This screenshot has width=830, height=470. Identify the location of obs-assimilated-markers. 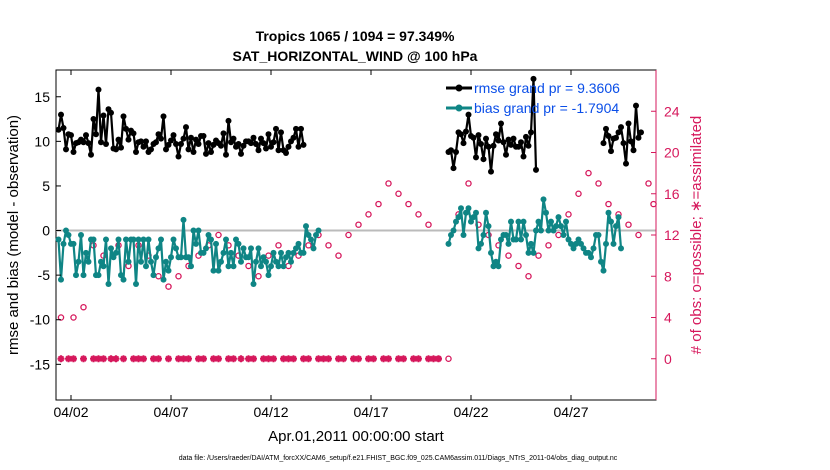
(249, 359).